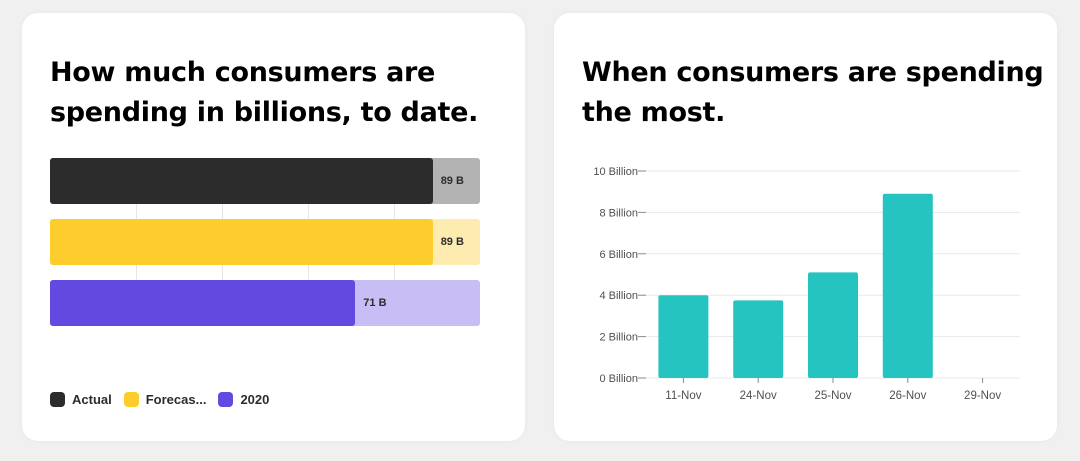 The image size is (1080, 461). I want to click on bar-value-label: 71 B, so click(375, 303).